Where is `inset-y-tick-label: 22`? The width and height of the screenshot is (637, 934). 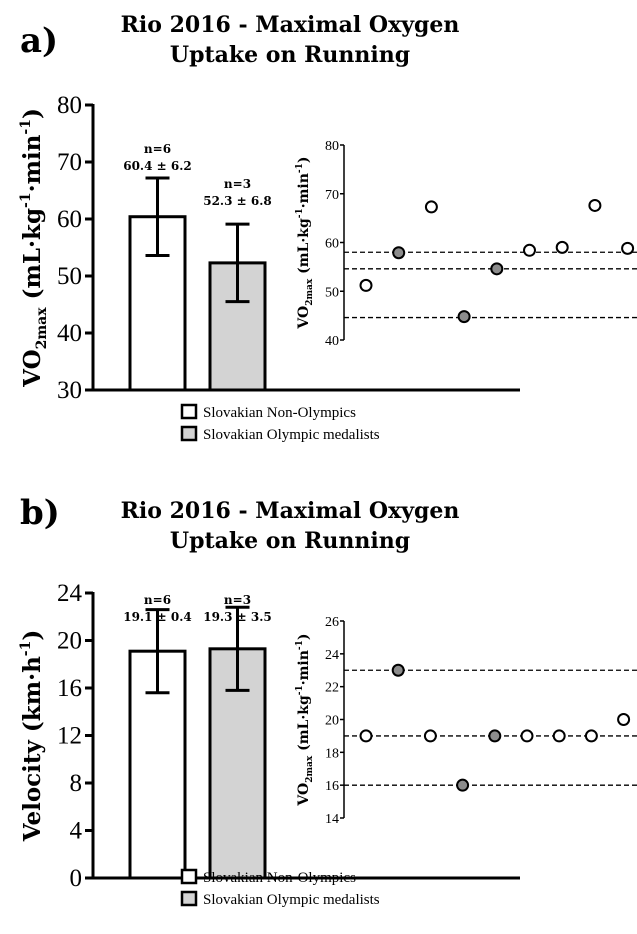
inset-y-tick-label: 22 is located at coordinates (332, 688).